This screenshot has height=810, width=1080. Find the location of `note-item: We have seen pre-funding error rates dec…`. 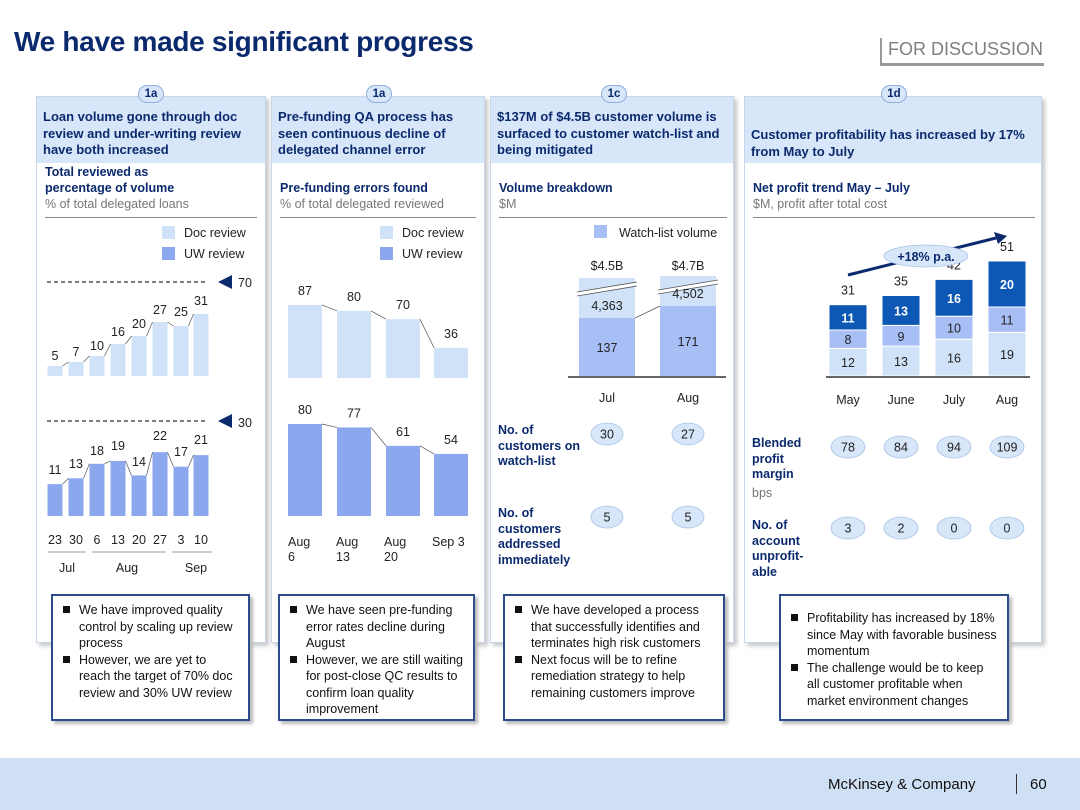

note-item: We have seen pre-funding error rates dec… is located at coordinates (376, 627).